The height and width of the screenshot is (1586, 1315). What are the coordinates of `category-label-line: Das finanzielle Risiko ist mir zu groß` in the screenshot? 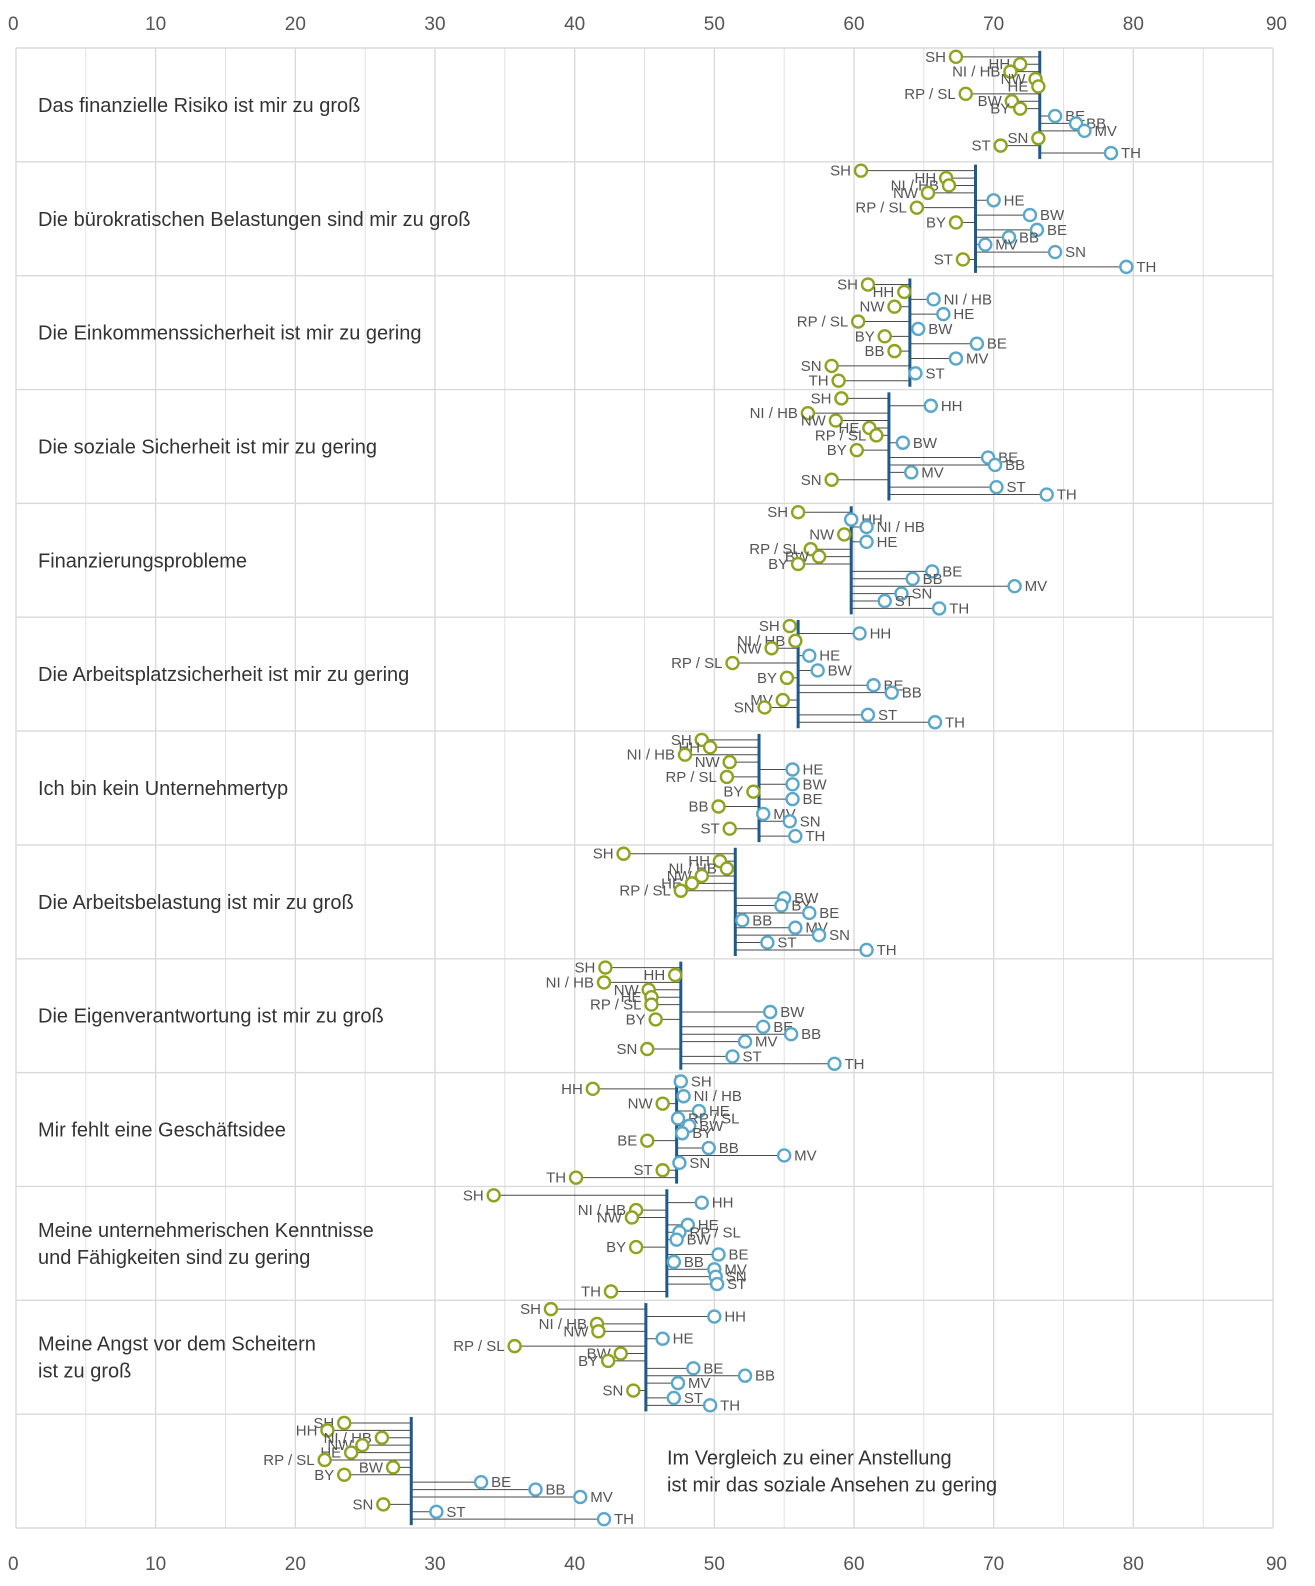 It's located at (199, 106).